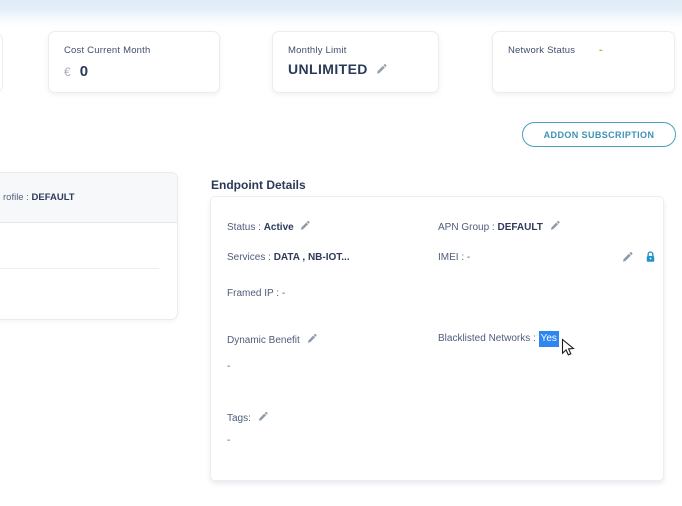 Image resolution: width=682 pixels, height=506 pixels. I want to click on cutoff-card-edge, so click(1, 63).